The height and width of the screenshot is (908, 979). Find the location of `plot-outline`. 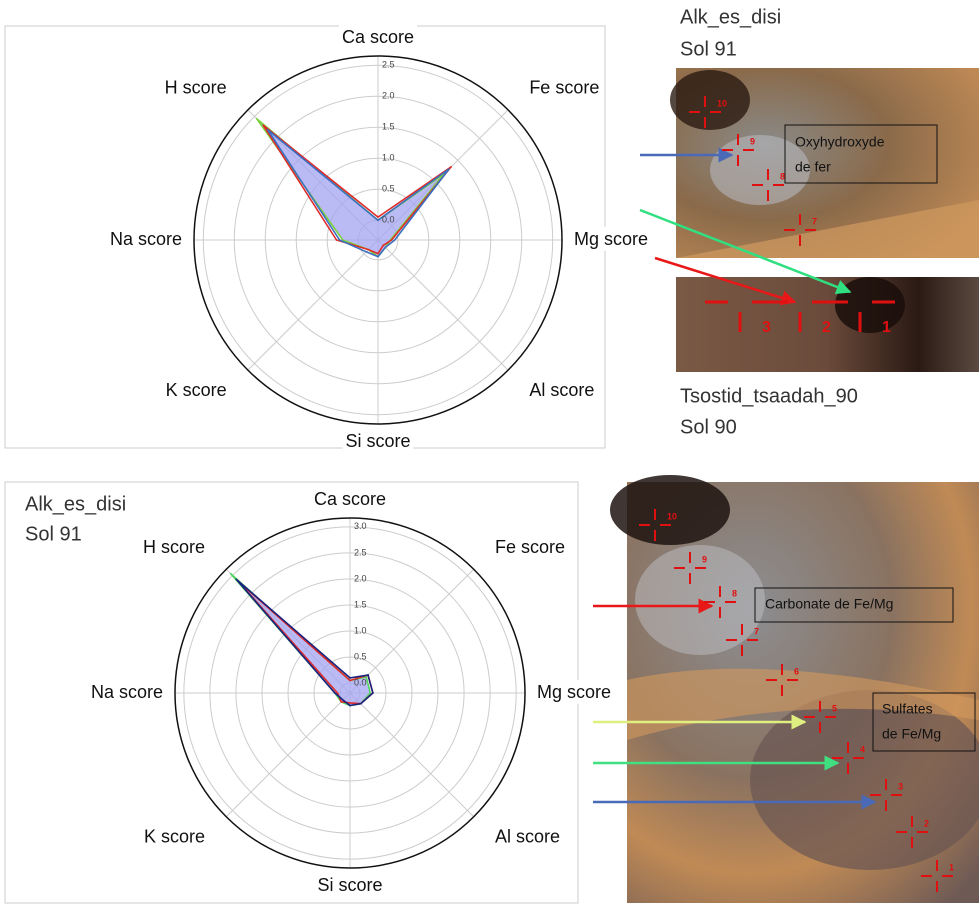

plot-outline is located at coordinates (350, 693).